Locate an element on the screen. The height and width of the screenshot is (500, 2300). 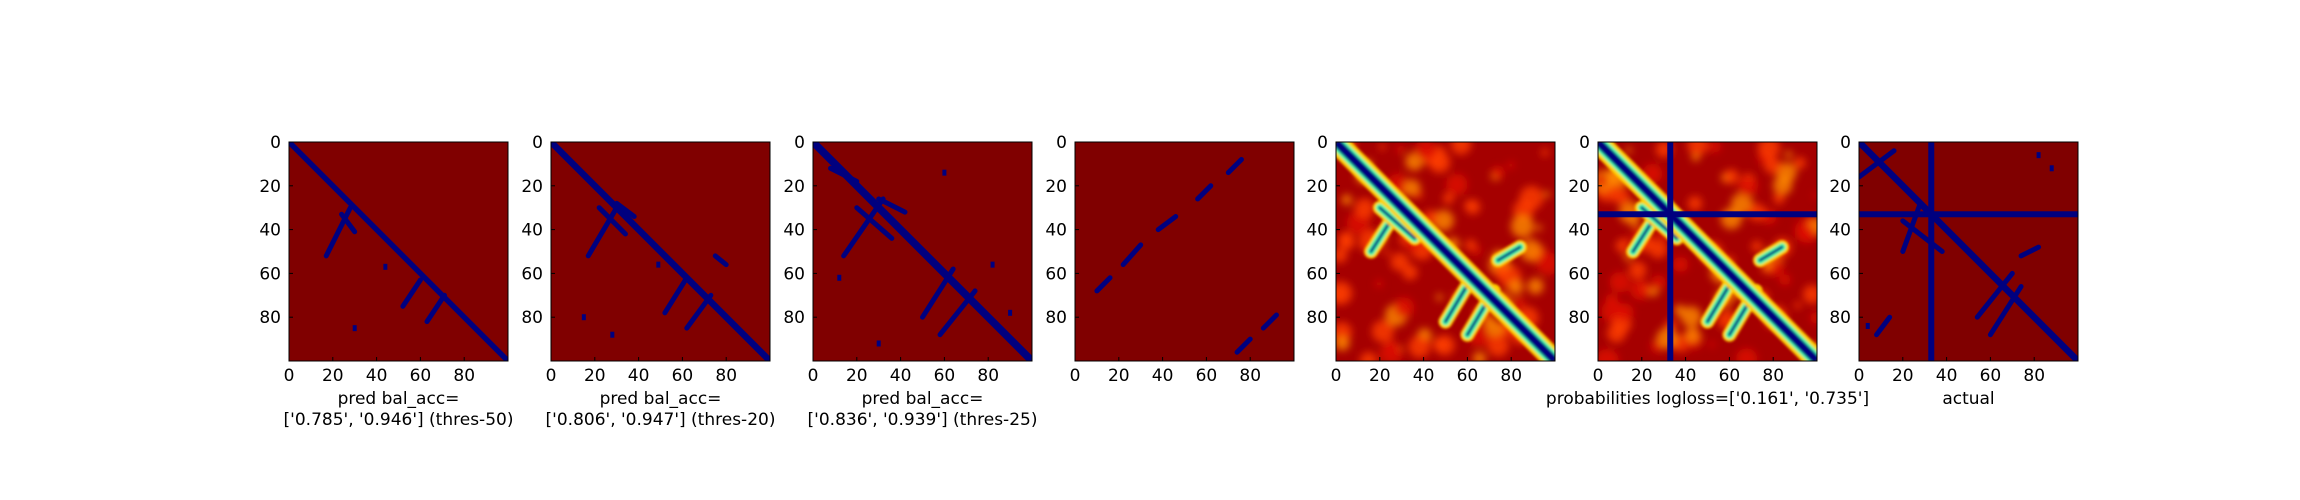
panel-caption: ['0.806', '0.947'] (thres-20) is located at coordinates (661, 420).